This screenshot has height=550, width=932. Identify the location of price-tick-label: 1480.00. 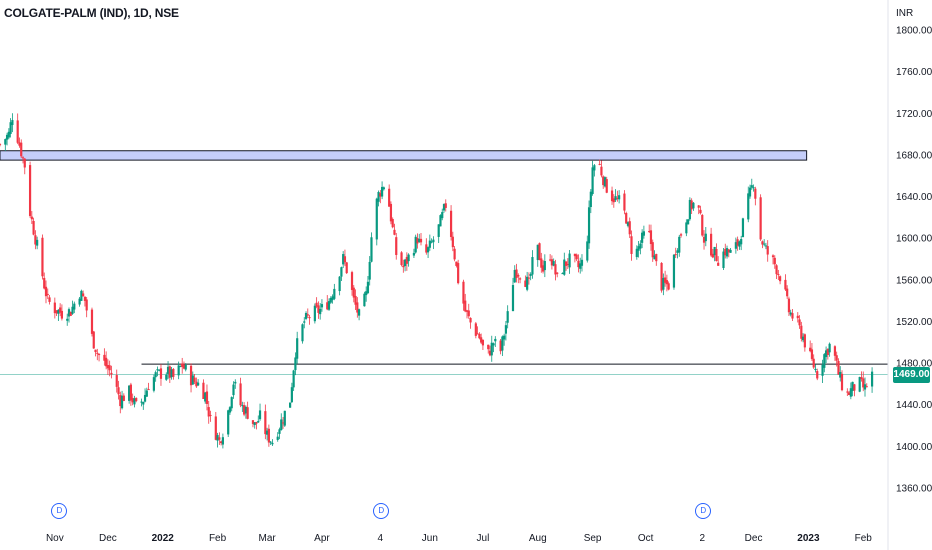
(914, 364).